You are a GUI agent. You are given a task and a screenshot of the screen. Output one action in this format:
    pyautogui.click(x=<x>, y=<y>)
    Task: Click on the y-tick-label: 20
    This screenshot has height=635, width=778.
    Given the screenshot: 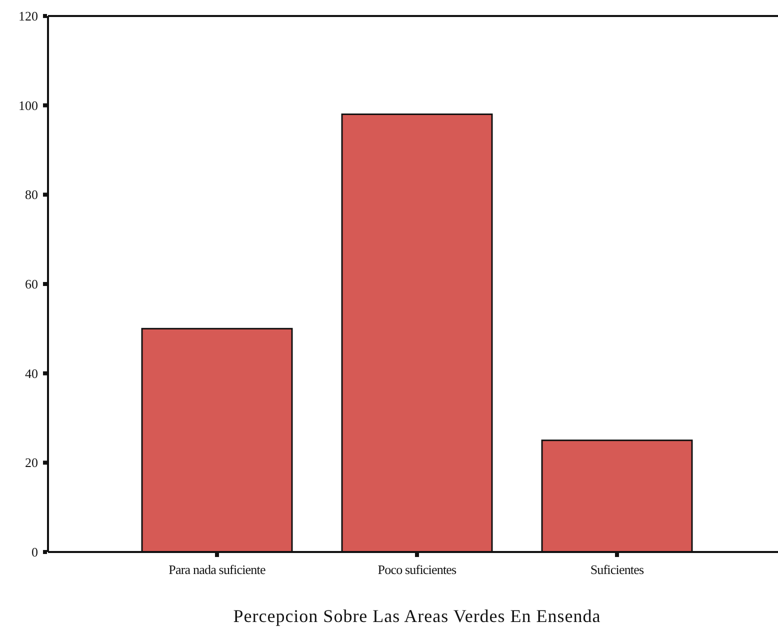 What is the action you would take?
    pyautogui.click(x=31, y=462)
    